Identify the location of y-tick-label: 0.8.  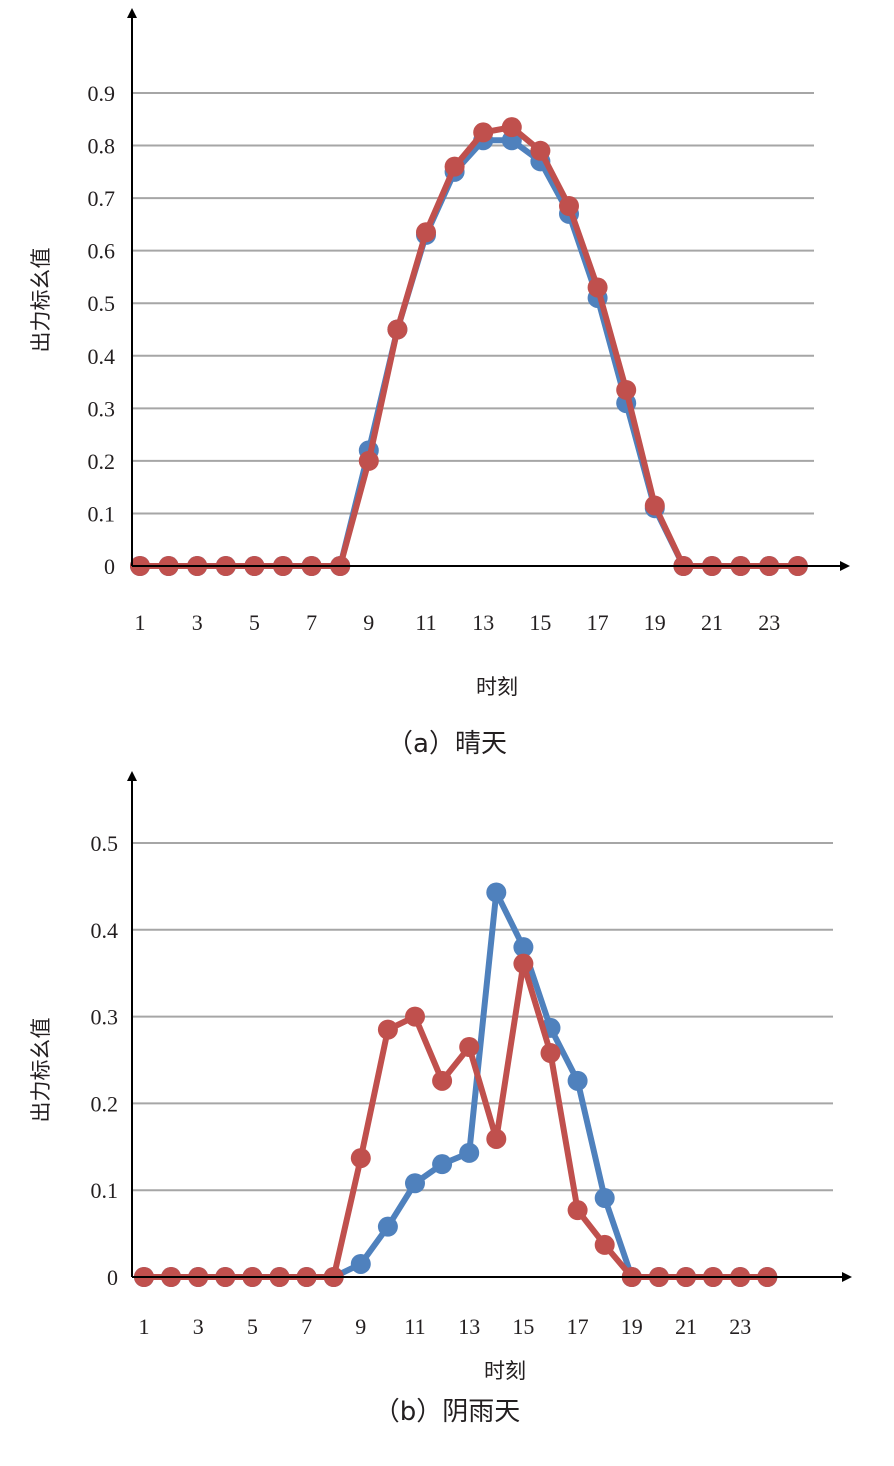
(102, 146).